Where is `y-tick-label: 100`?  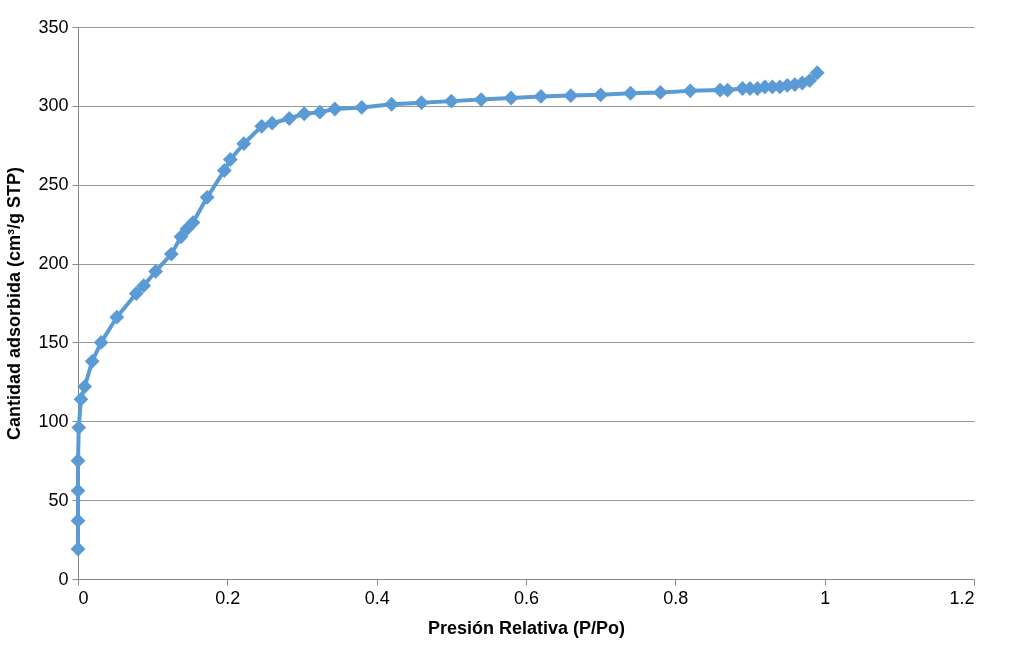 y-tick-label: 100 is located at coordinates (53, 420).